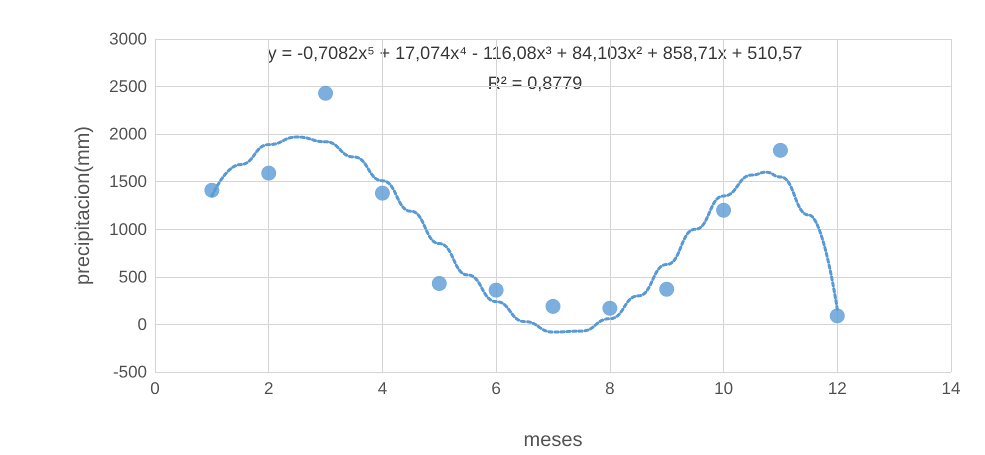  Describe the element at coordinates (724, 388) in the screenshot. I see `x-tick-label: 10` at that location.